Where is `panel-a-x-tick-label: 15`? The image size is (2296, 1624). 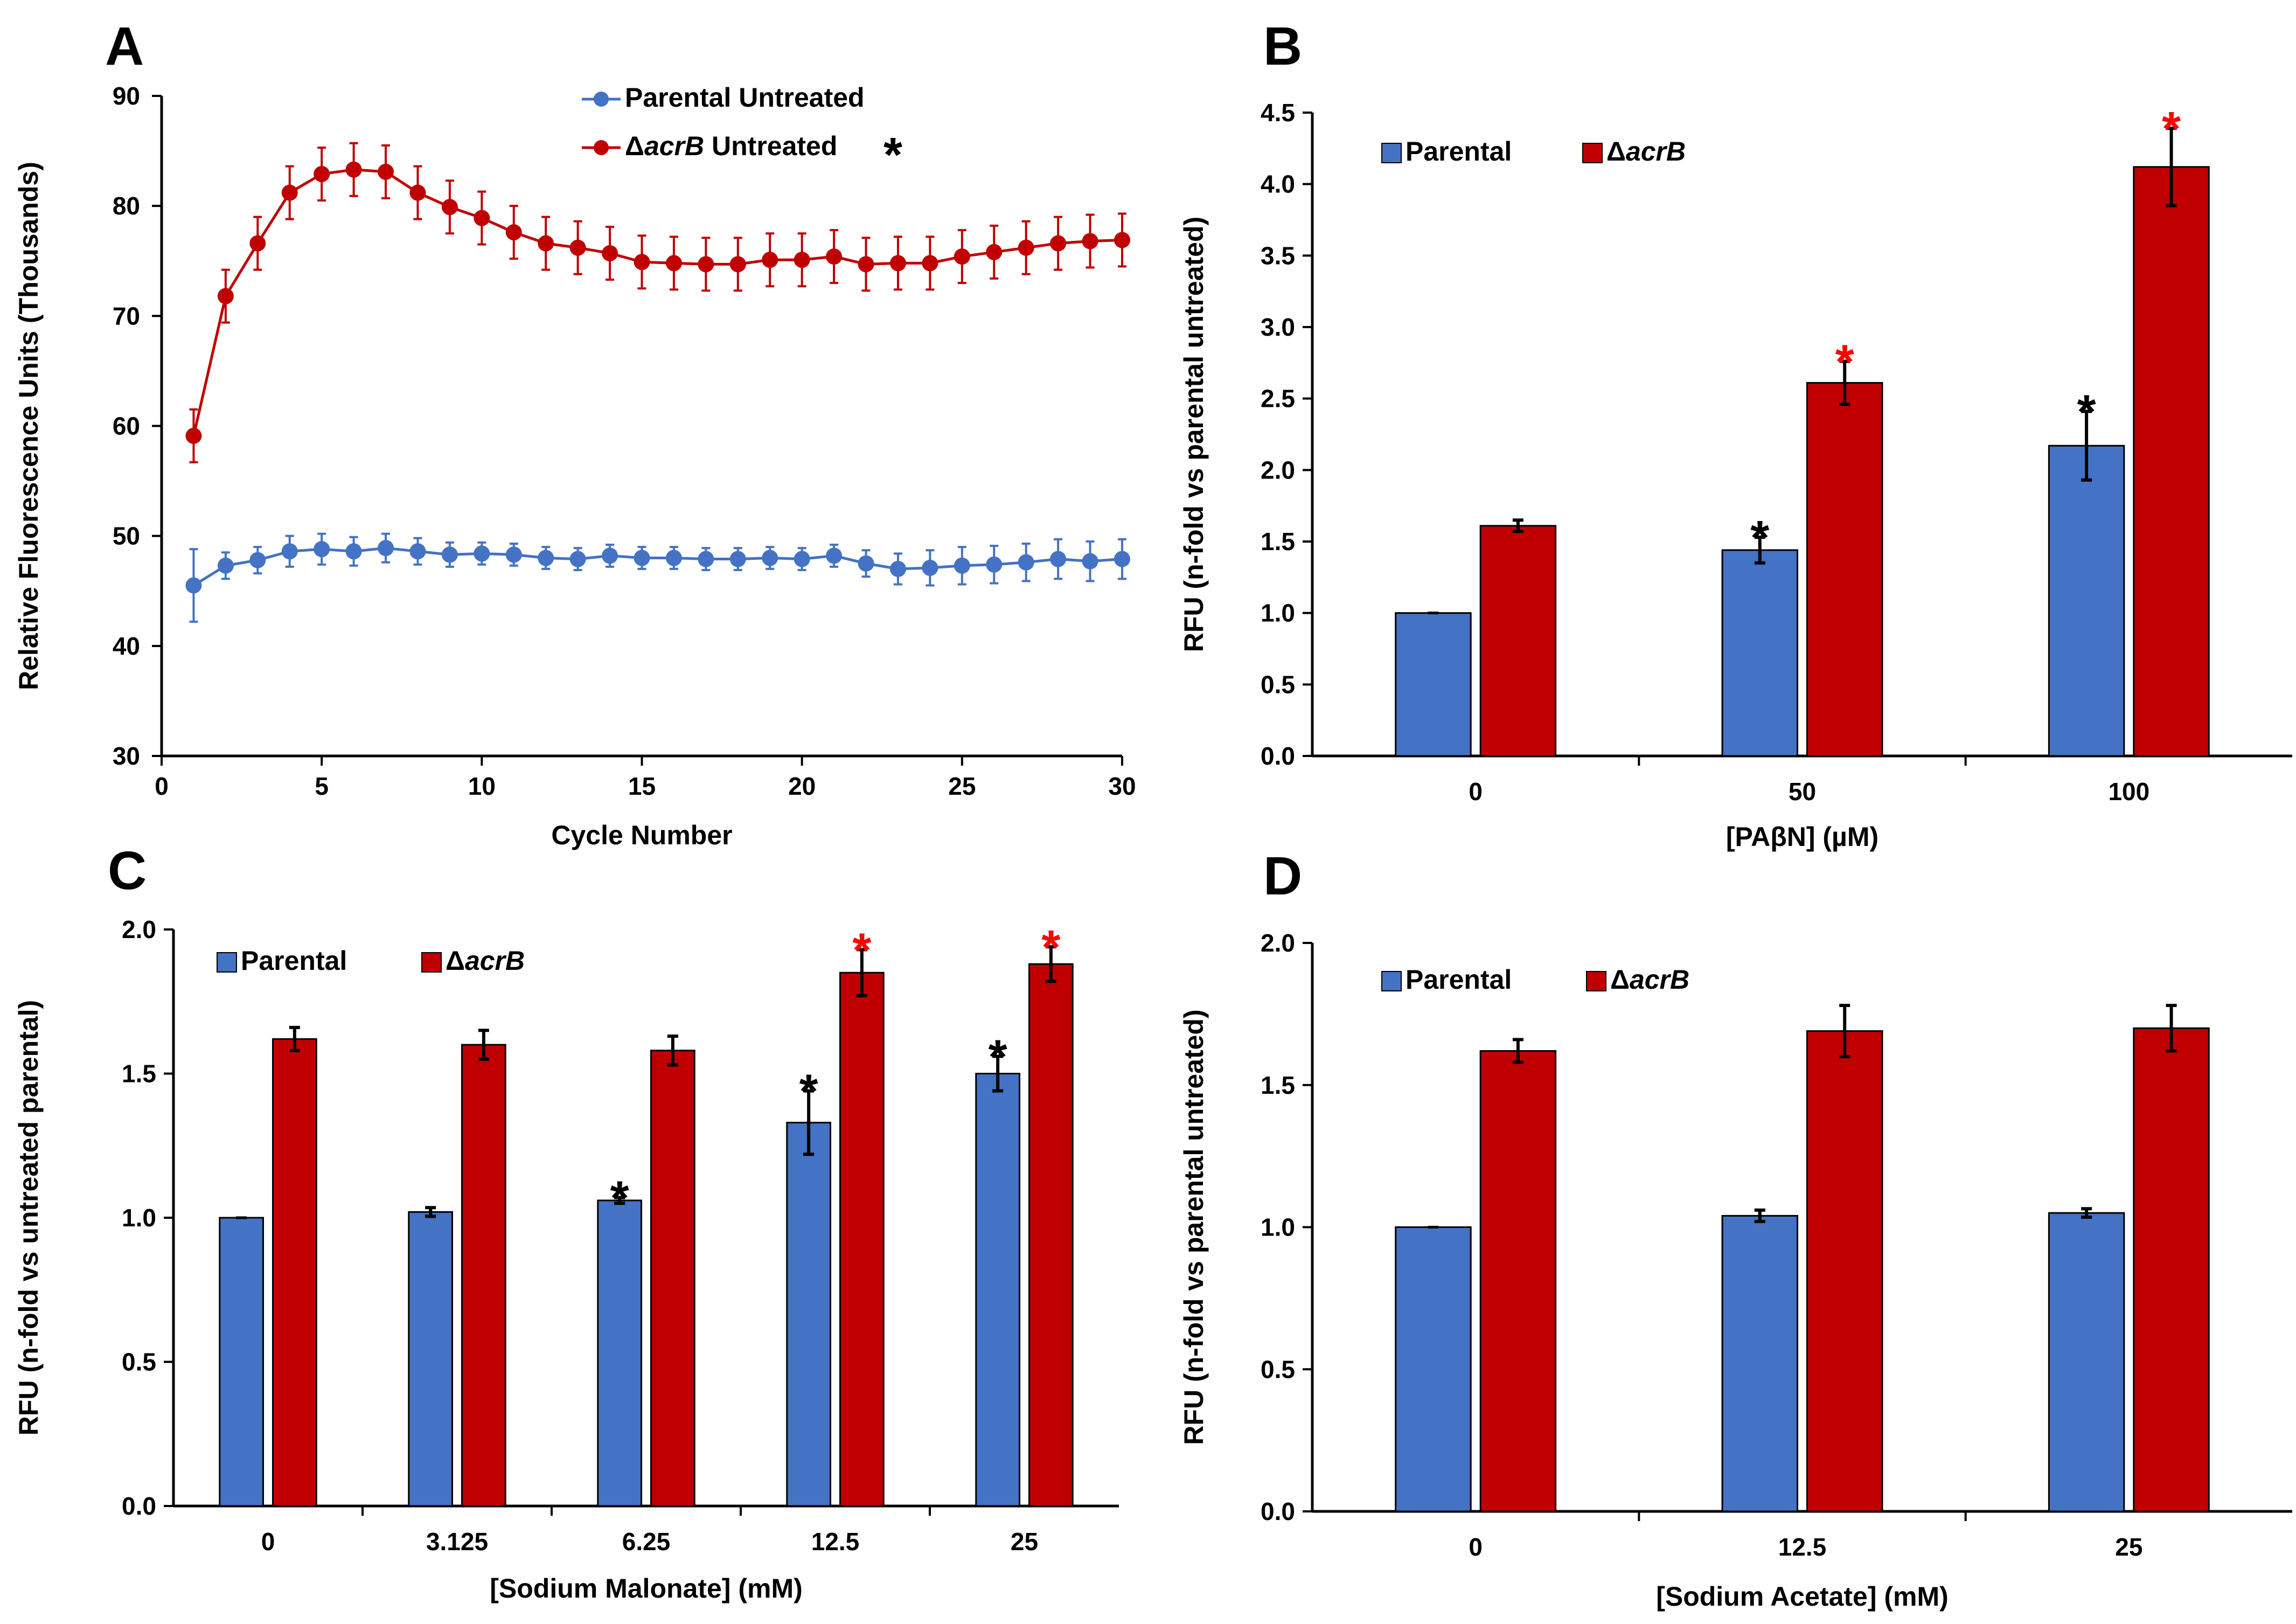 panel-a-x-tick-label: 15 is located at coordinates (642, 786).